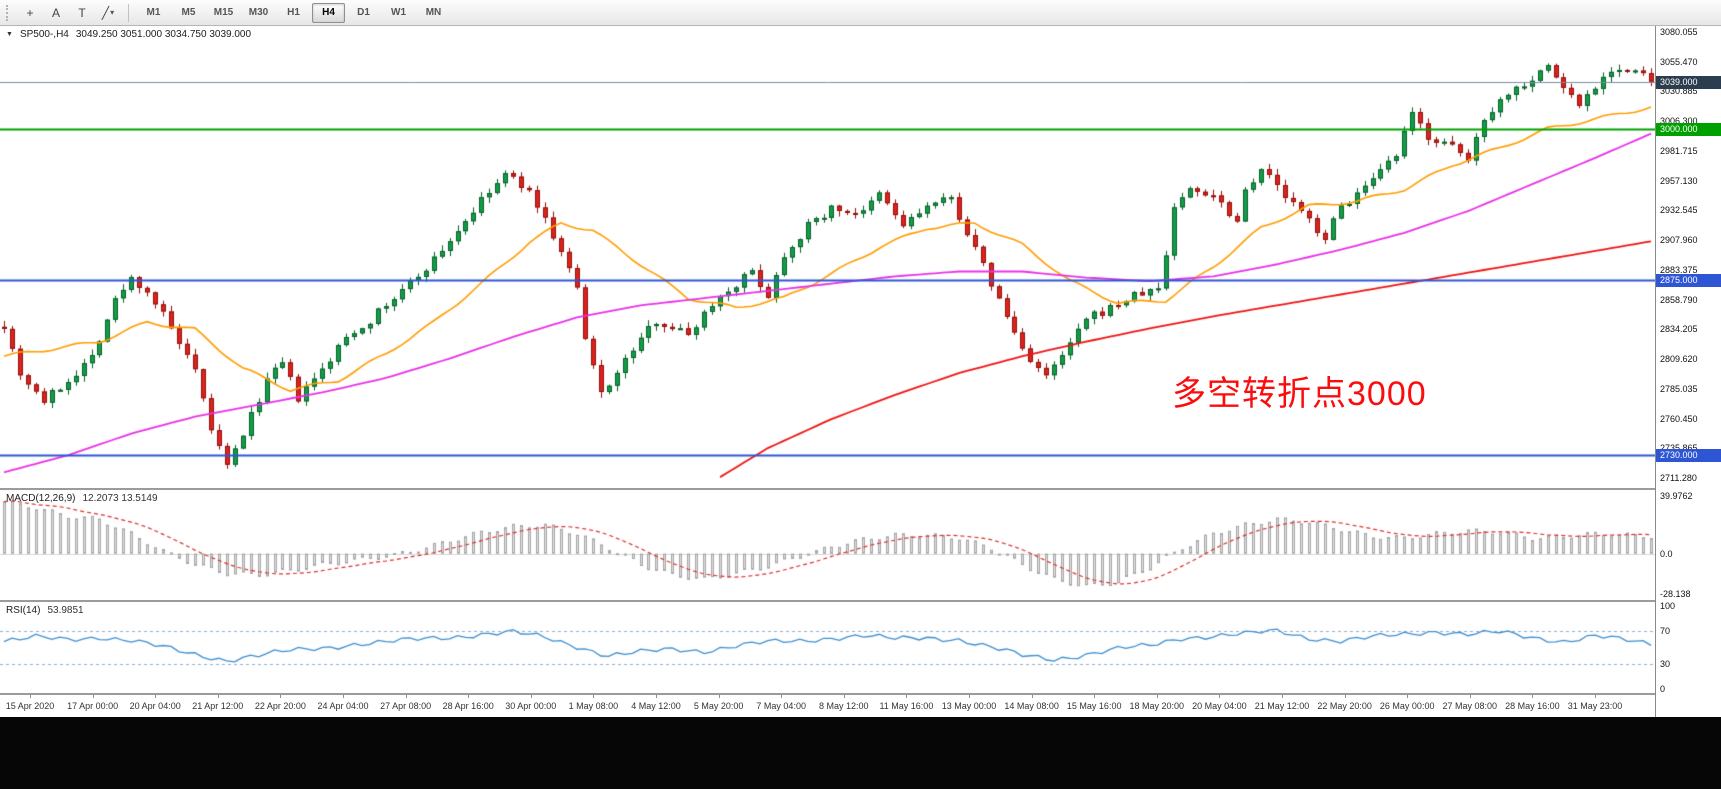 The height and width of the screenshot is (789, 1721). I want to click on time-label: 8 May 12:00, so click(844, 706).